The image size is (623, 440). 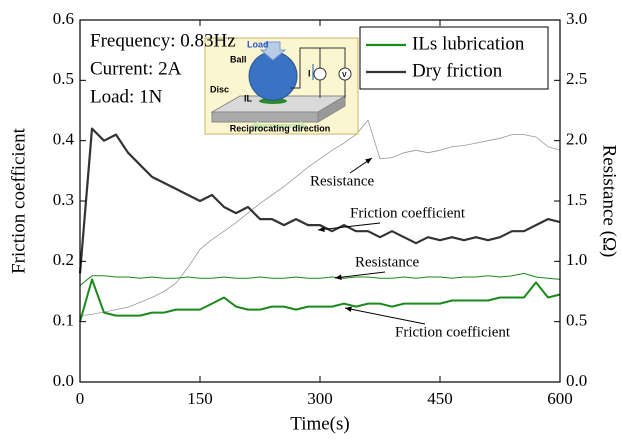 What do you see at coordinates (163, 40) in the screenshot?
I see `condition-text: Frequency: 0.83Hz` at bounding box center [163, 40].